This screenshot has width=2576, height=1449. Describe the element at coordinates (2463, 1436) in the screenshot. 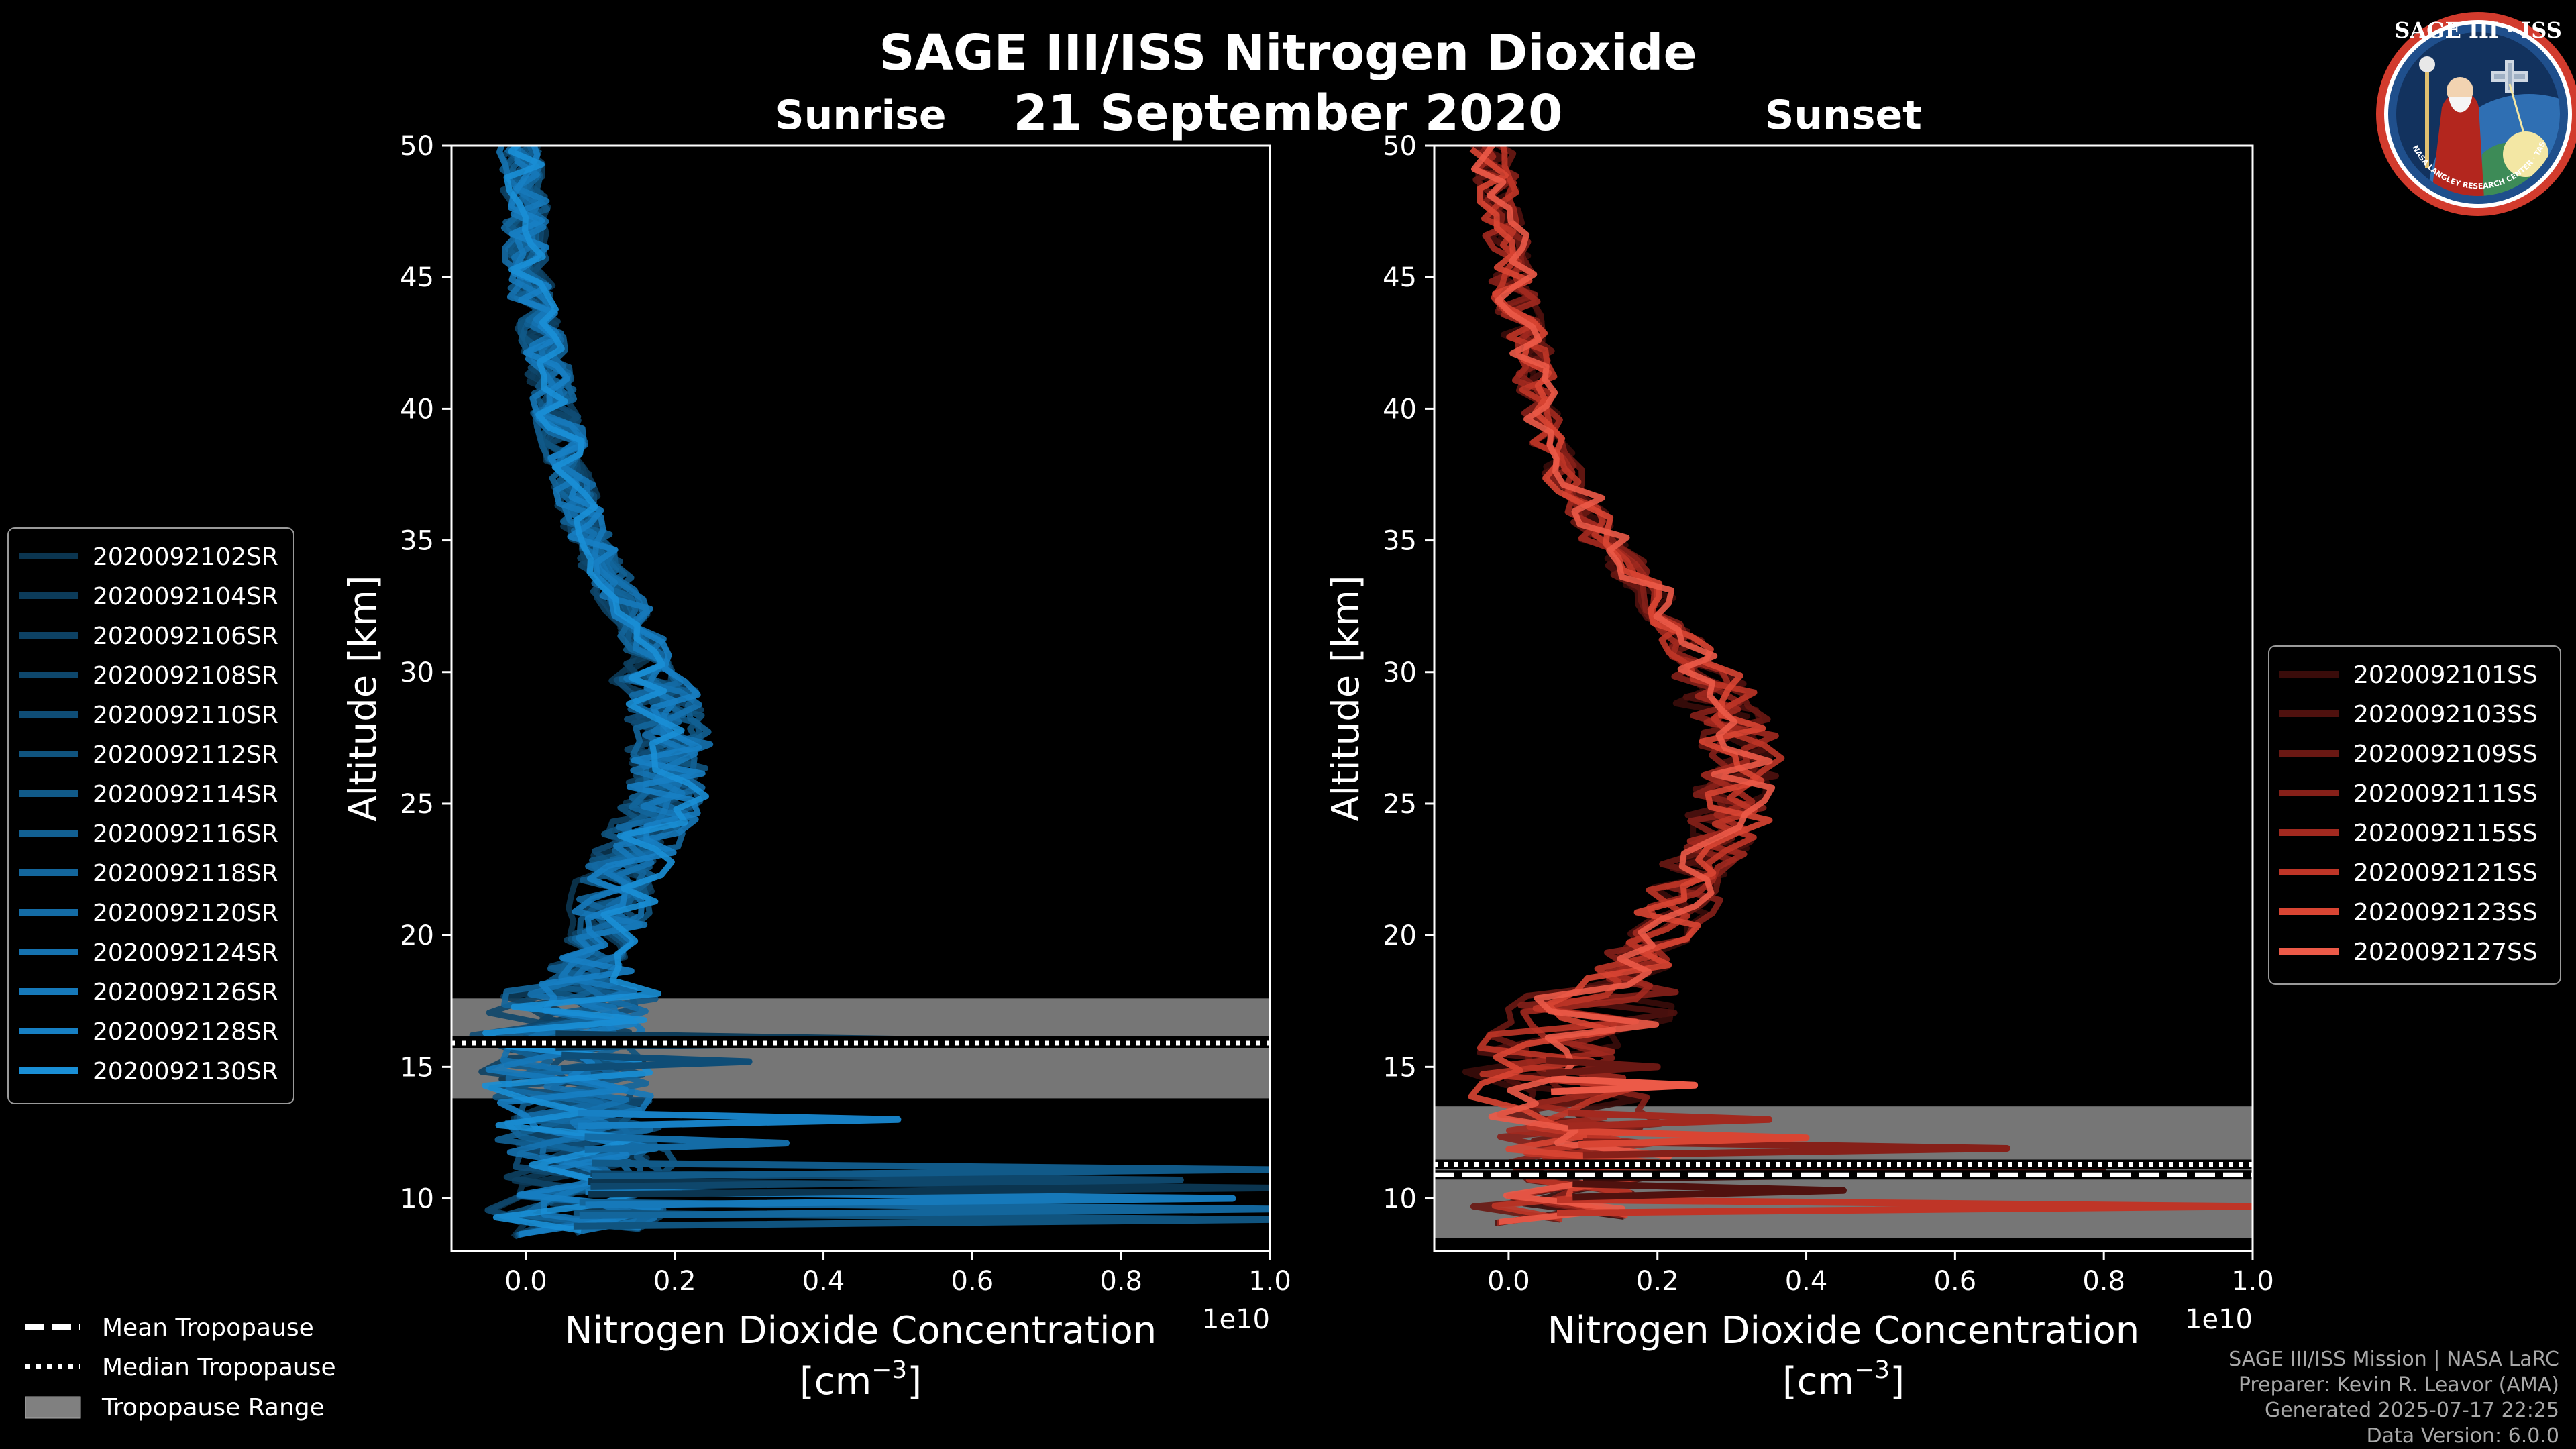

I see `credit-line-version: Data Version: 6.0.0` at that location.